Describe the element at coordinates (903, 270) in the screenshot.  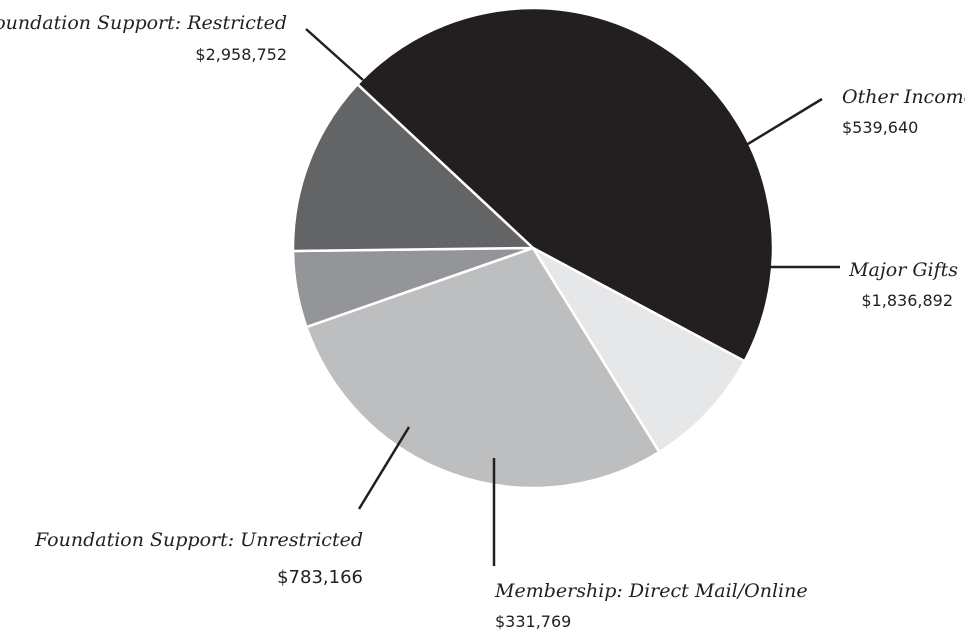
I see `label-major-gifts: Major Gifts` at that location.